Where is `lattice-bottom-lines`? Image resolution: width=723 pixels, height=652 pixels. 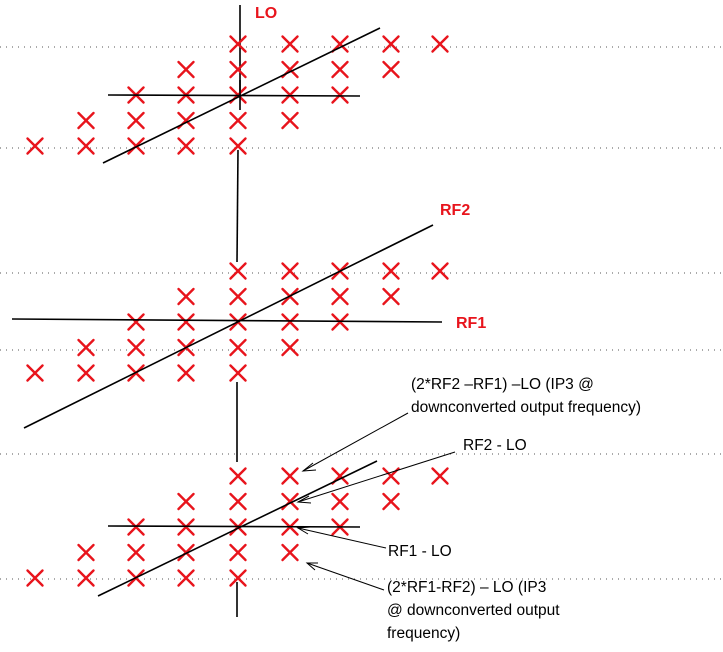 lattice-bottom-lines is located at coordinates (237, 528).